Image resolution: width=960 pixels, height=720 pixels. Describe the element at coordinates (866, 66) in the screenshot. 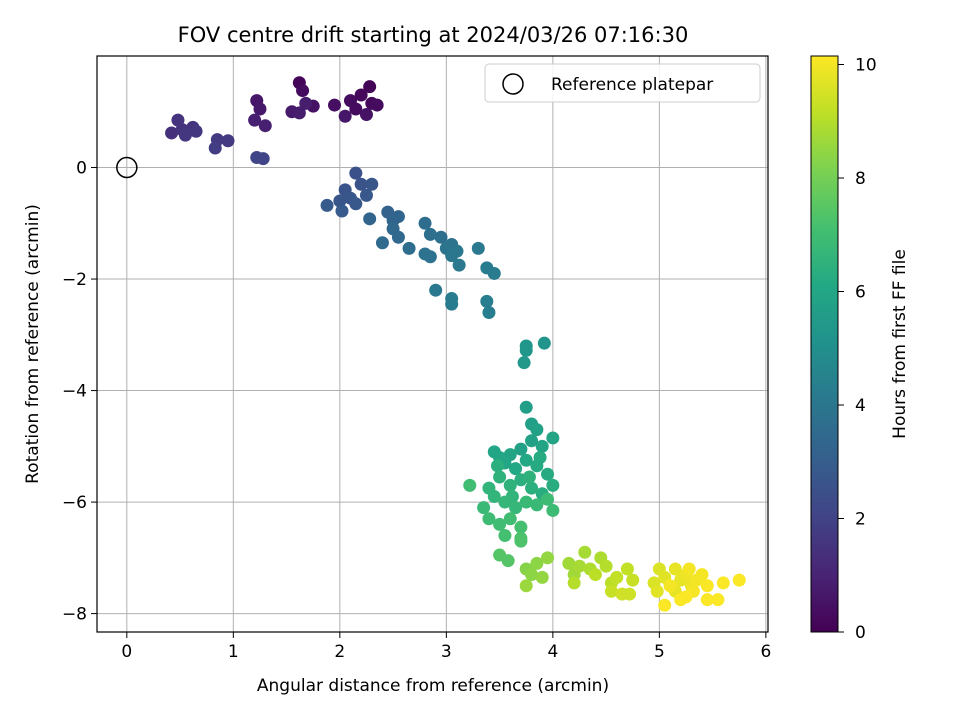

I see `colorbar-tick-label: 10` at that location.